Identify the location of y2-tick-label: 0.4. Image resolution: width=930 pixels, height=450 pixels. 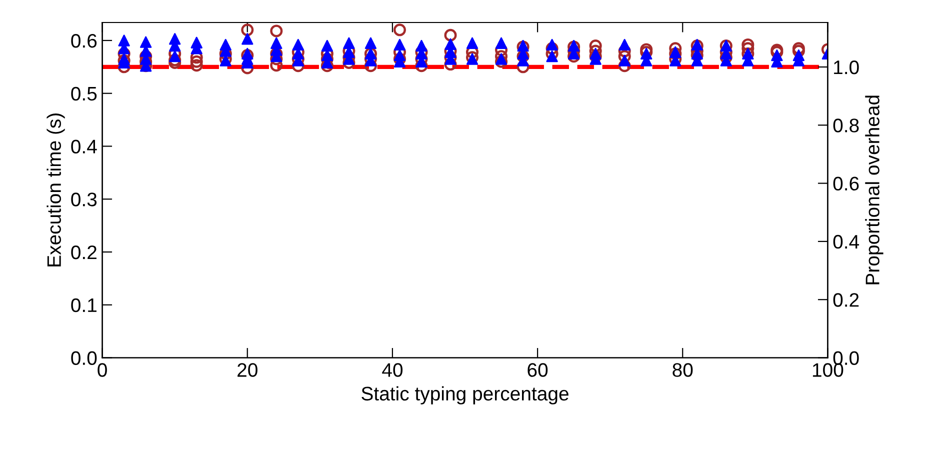
(846, 241).